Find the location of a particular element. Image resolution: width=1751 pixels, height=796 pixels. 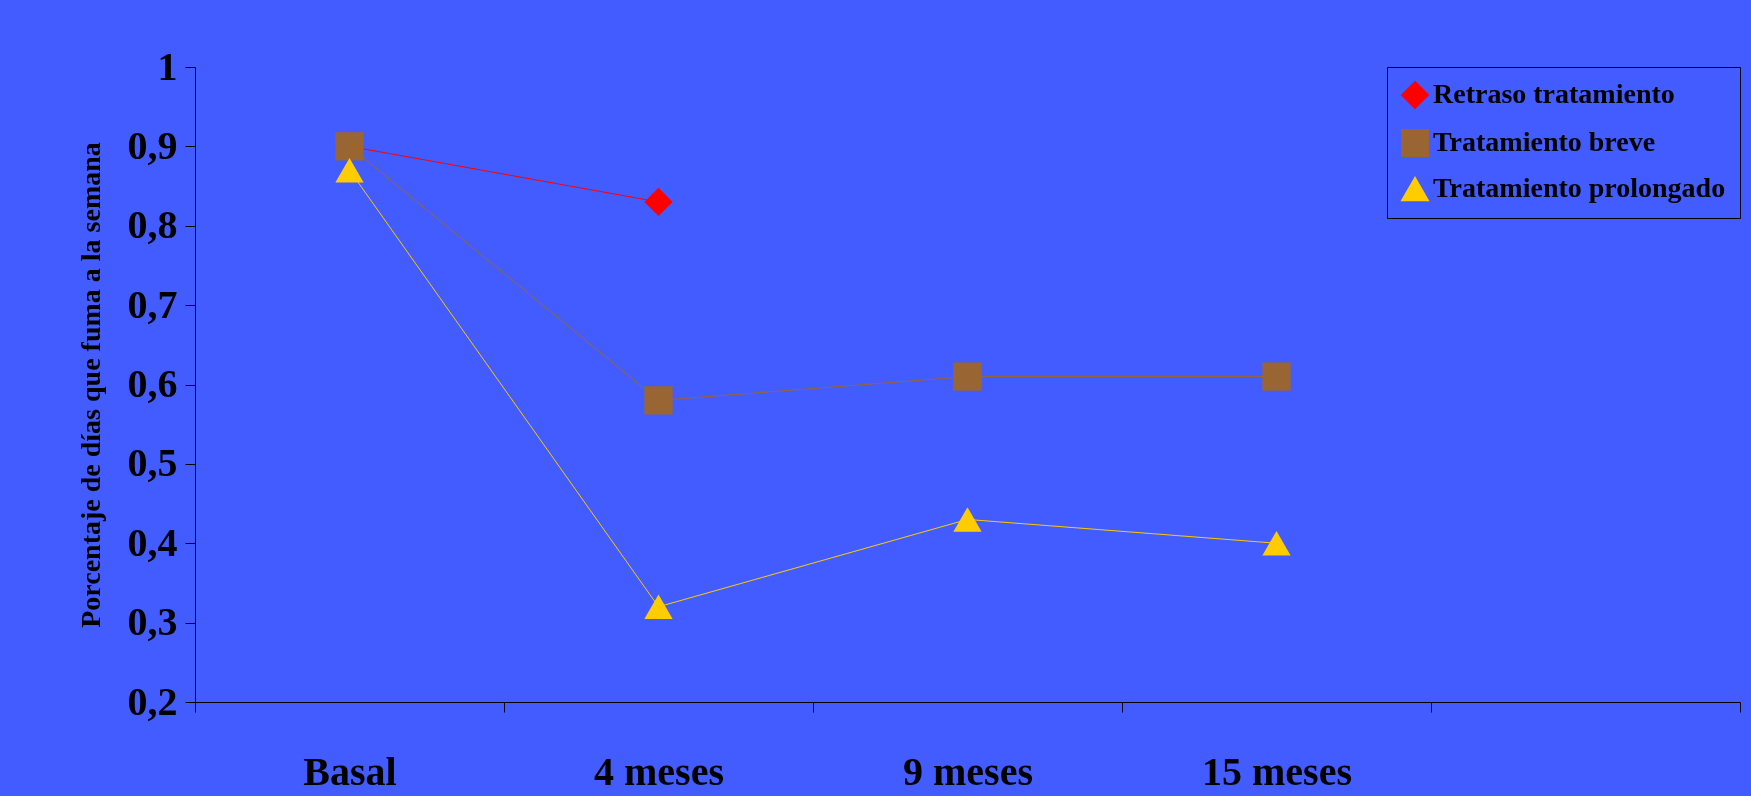

legend-label: Tratamiento breve is located at coordinates (1544, 141).